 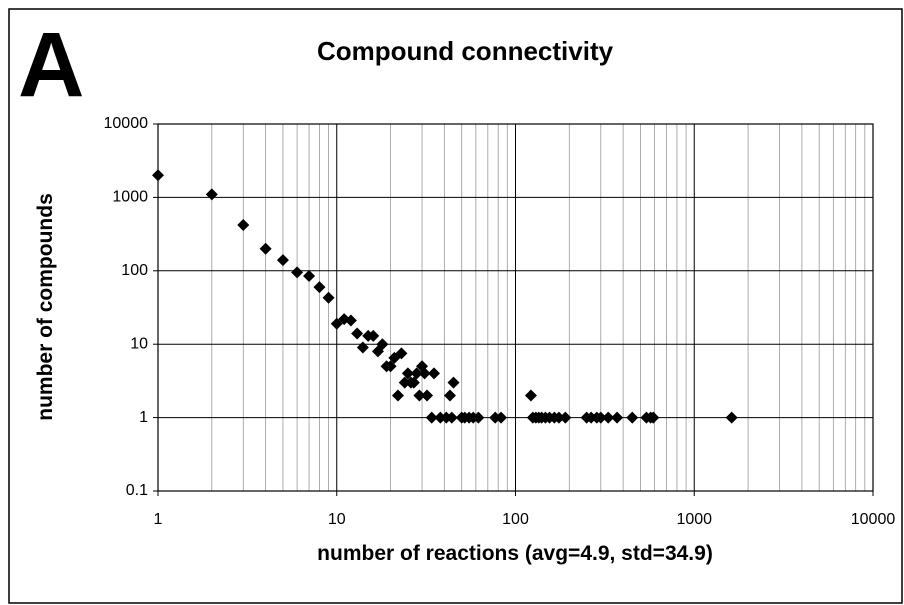 What do you see at coordinates (515, 553) in the screenshot?
I see `x-axis-label: number of reactions (avg=4.9, std=34.9)` at bounding box center [515, 553].